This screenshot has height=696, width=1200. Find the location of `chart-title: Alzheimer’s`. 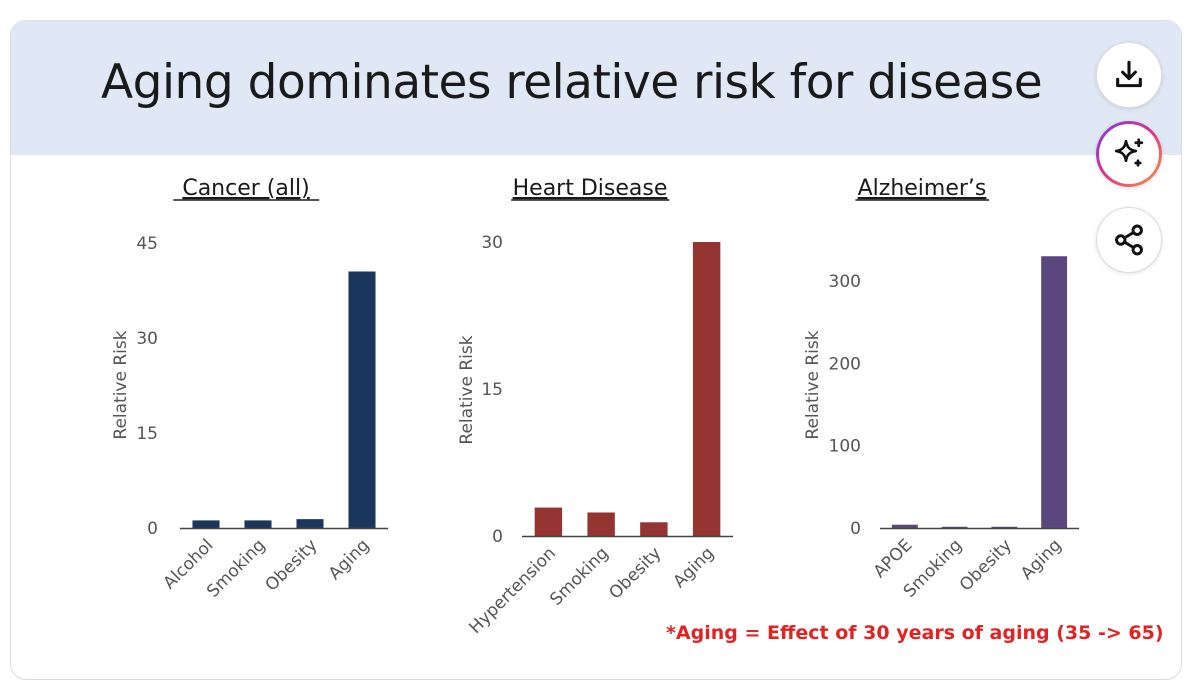

chart-title: Alzheimer’s is located at coordinates (922, 188).